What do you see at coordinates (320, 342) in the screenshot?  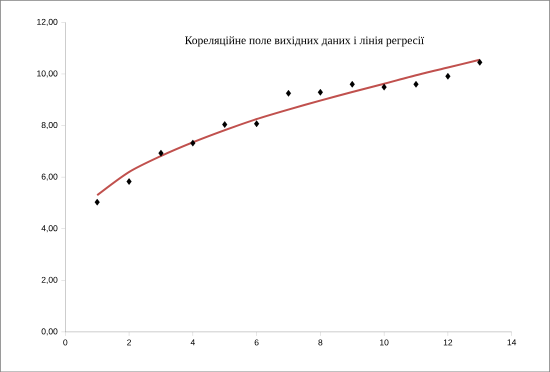 I see `x-tick-label: 8` at bounding box center [320, 342].